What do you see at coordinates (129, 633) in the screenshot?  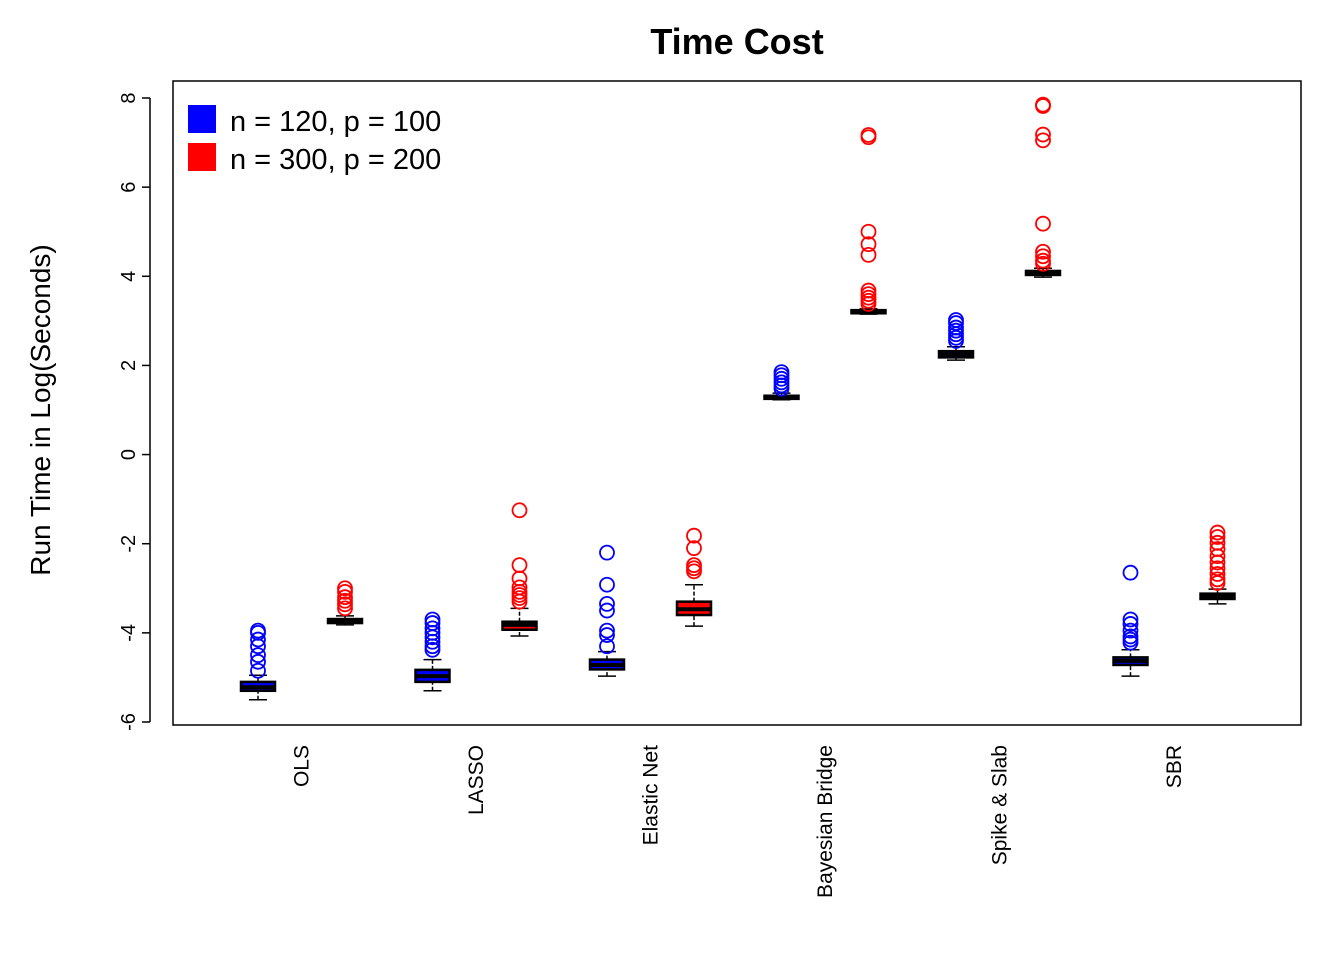 I see `y-tick-label: -4` at bounding box center [129, 633].